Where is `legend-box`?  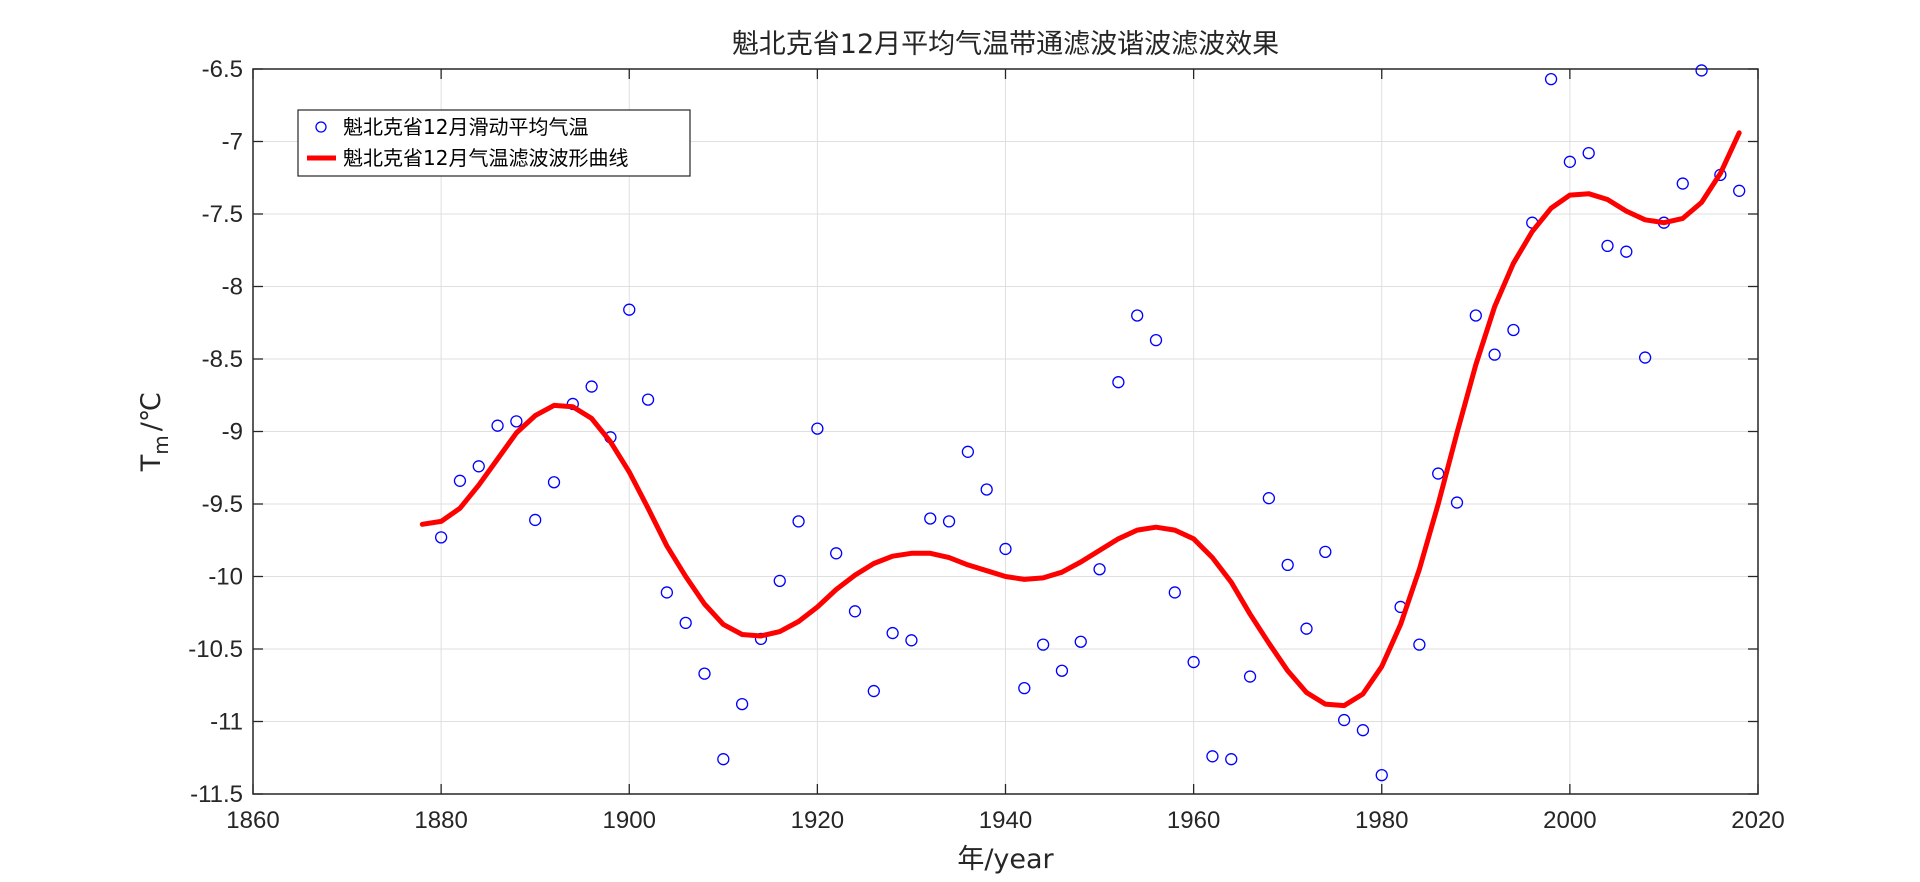 legend-box is located at coordinates (494, 143).